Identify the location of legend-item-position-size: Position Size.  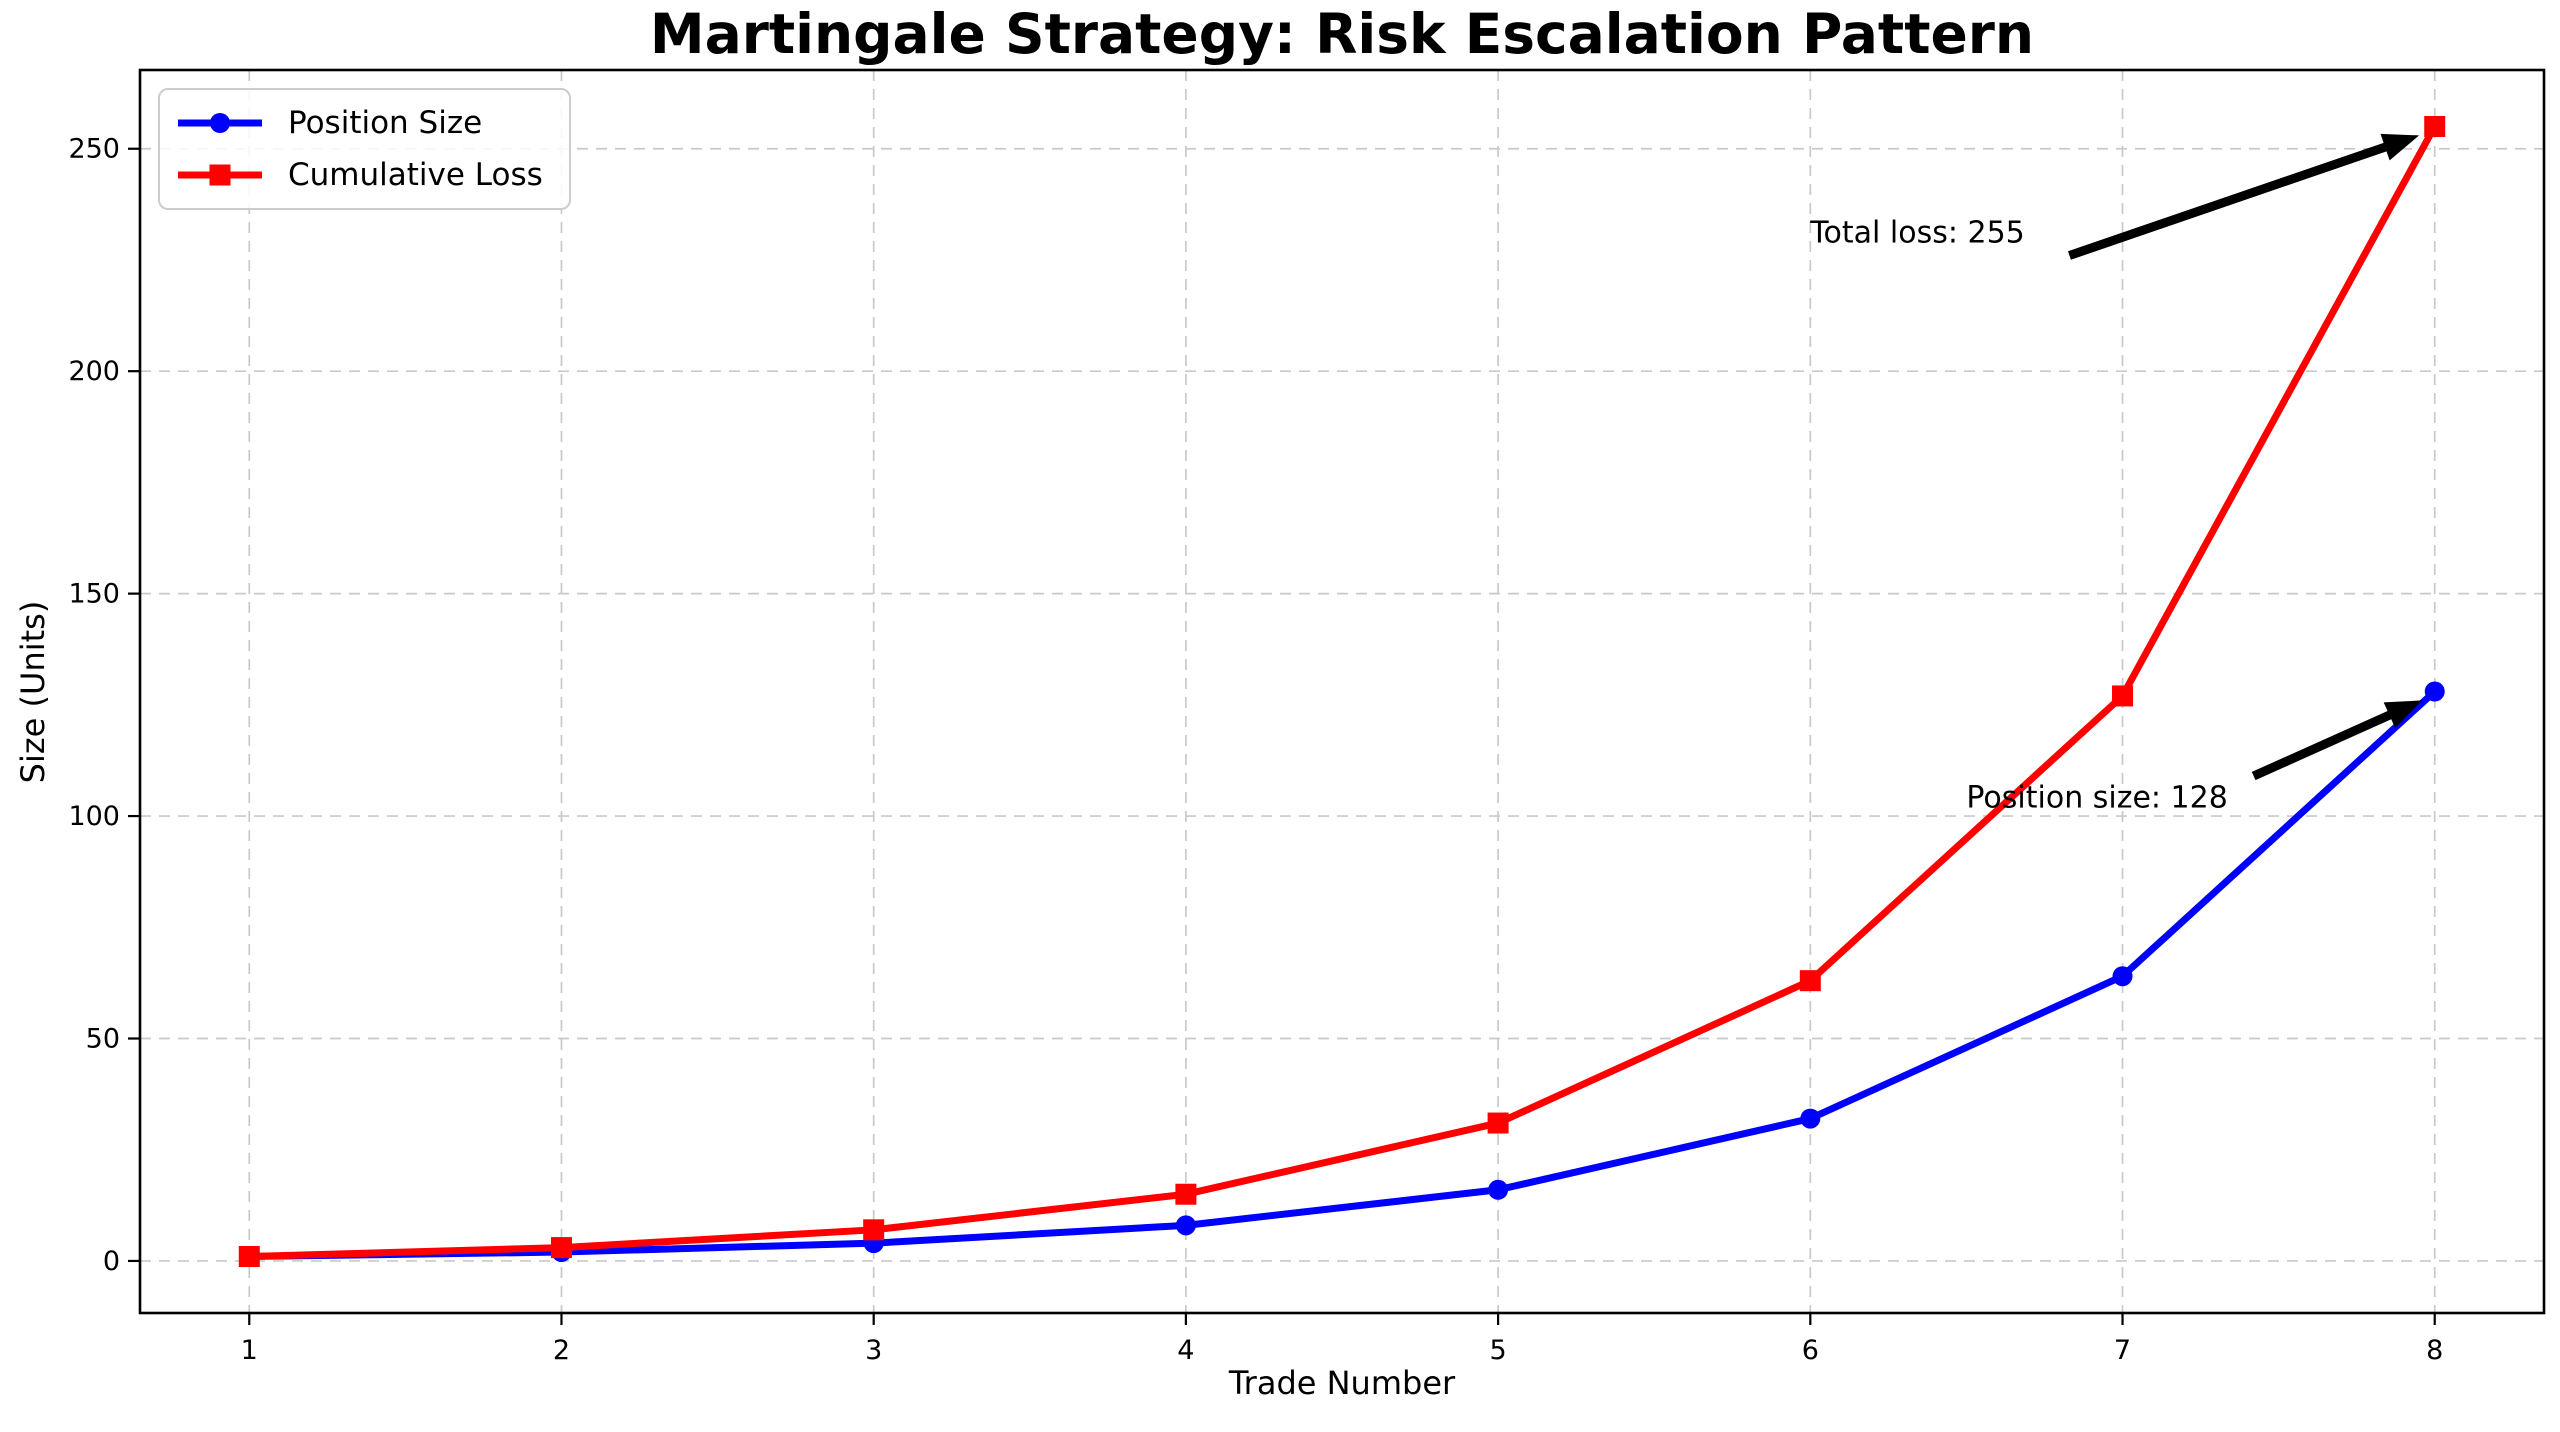
(358, 123).